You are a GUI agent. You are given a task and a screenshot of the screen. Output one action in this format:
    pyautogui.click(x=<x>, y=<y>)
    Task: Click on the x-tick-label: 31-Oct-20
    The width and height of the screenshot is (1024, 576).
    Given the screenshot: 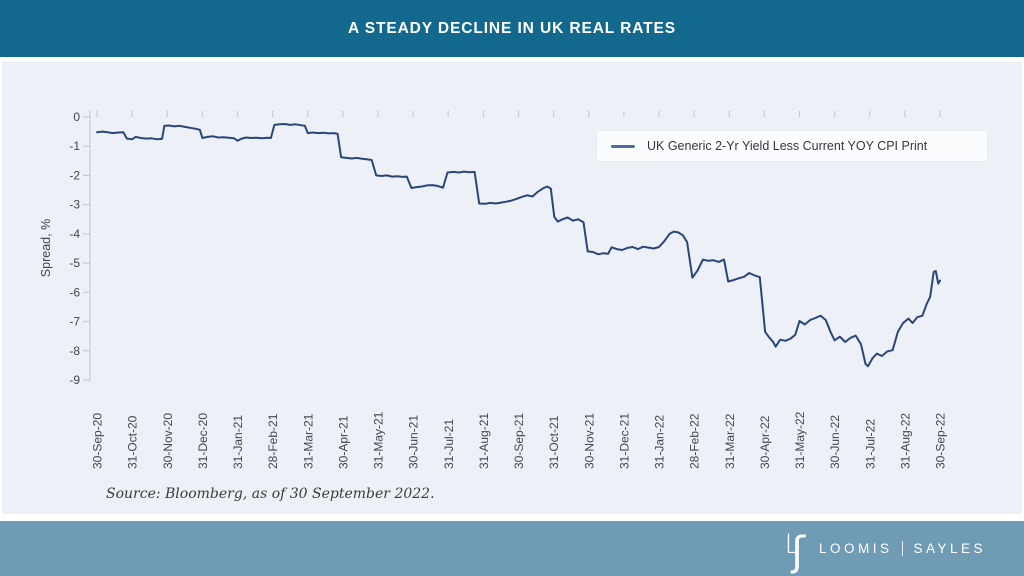 What is the action you would take?
    pyautogui.click(x=133, y=442)
    